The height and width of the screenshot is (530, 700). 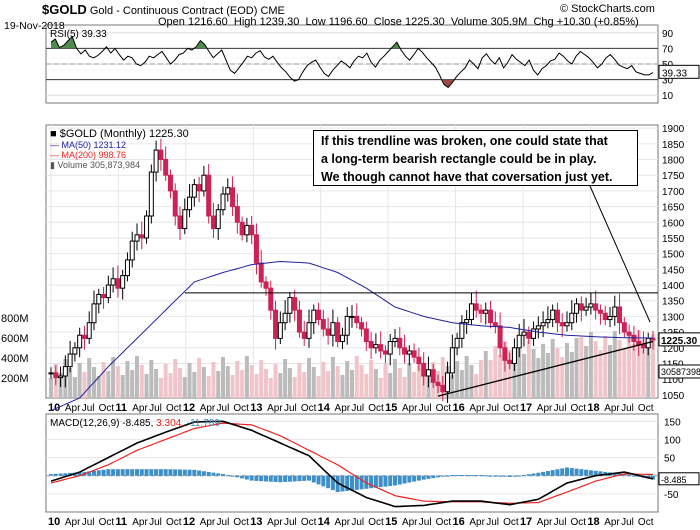 What do you see at coordinates (352, 464) in the screenshot?
I see `macd-line` at bounding box center [352, 464].